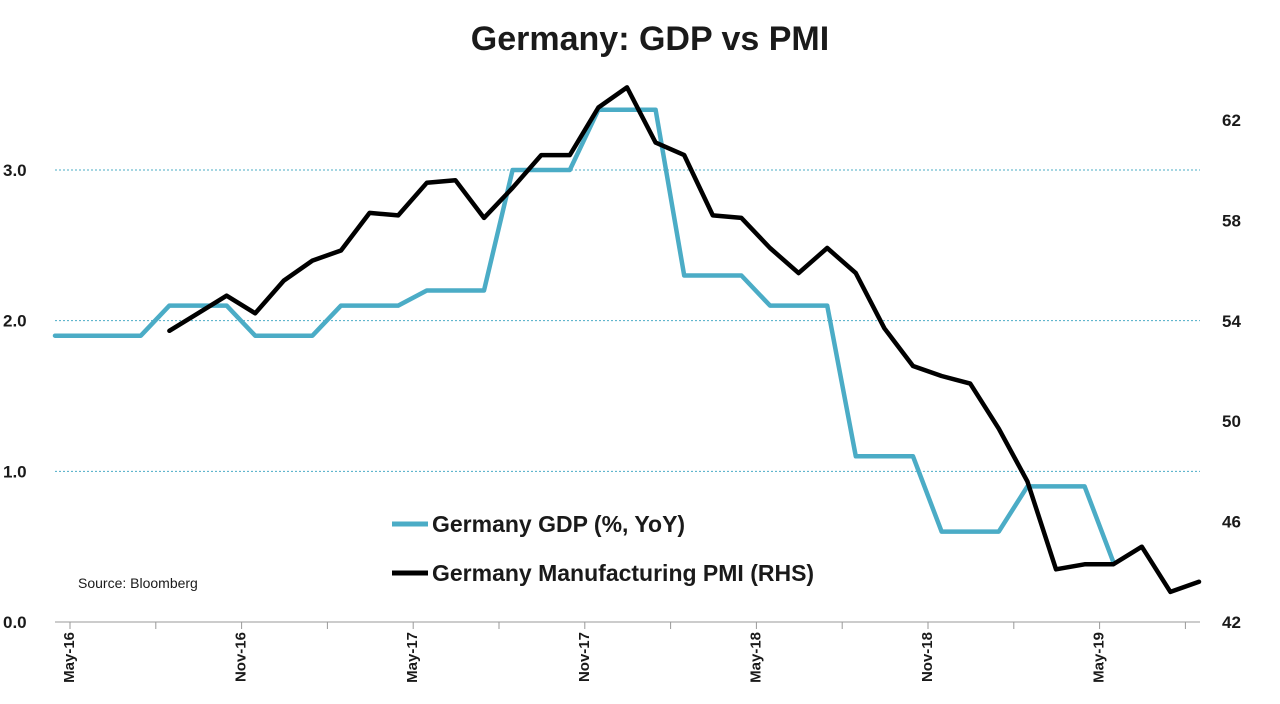  I want to click on y-right-tick-label: 54, so click(1231, 321).